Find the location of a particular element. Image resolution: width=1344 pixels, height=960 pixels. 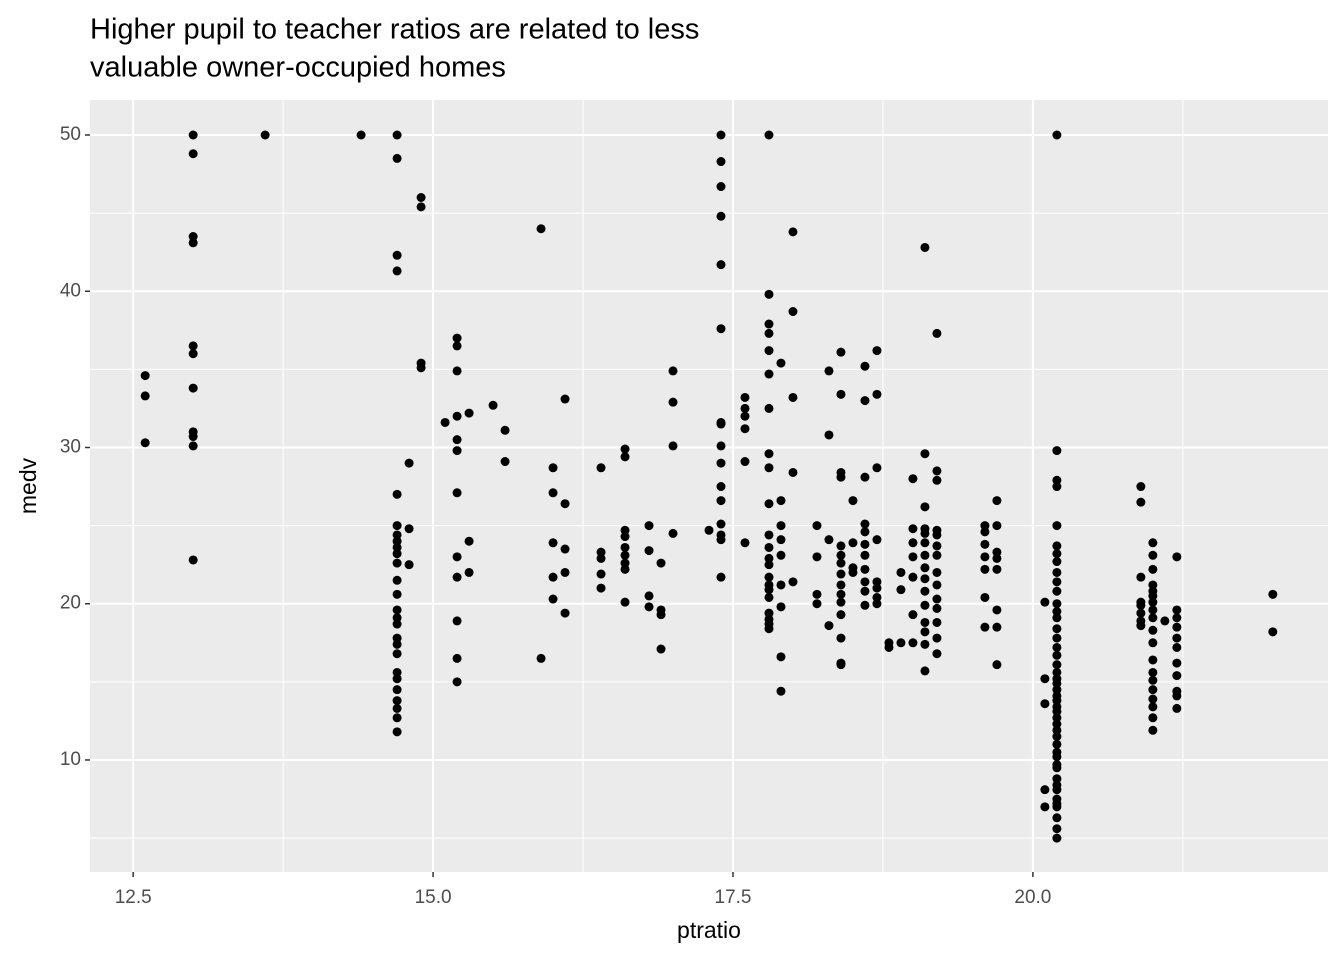

y-tick-label: 10 is located at coordinates (70, 759).